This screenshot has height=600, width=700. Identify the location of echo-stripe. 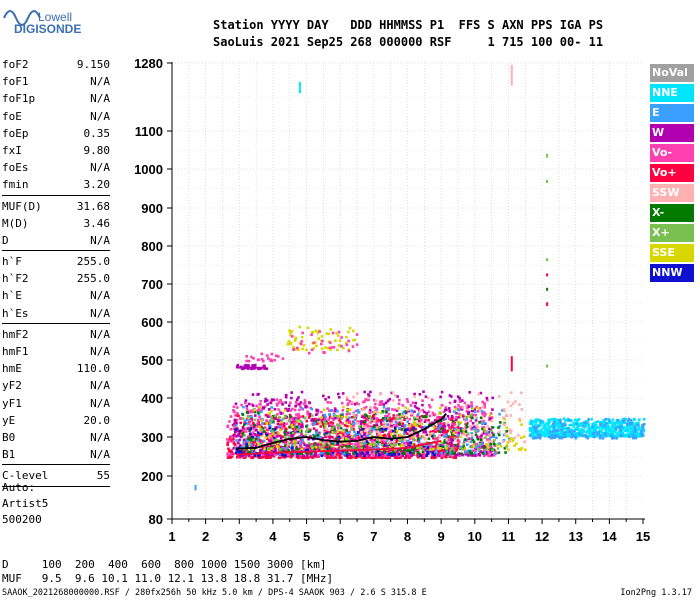
(547, 181).